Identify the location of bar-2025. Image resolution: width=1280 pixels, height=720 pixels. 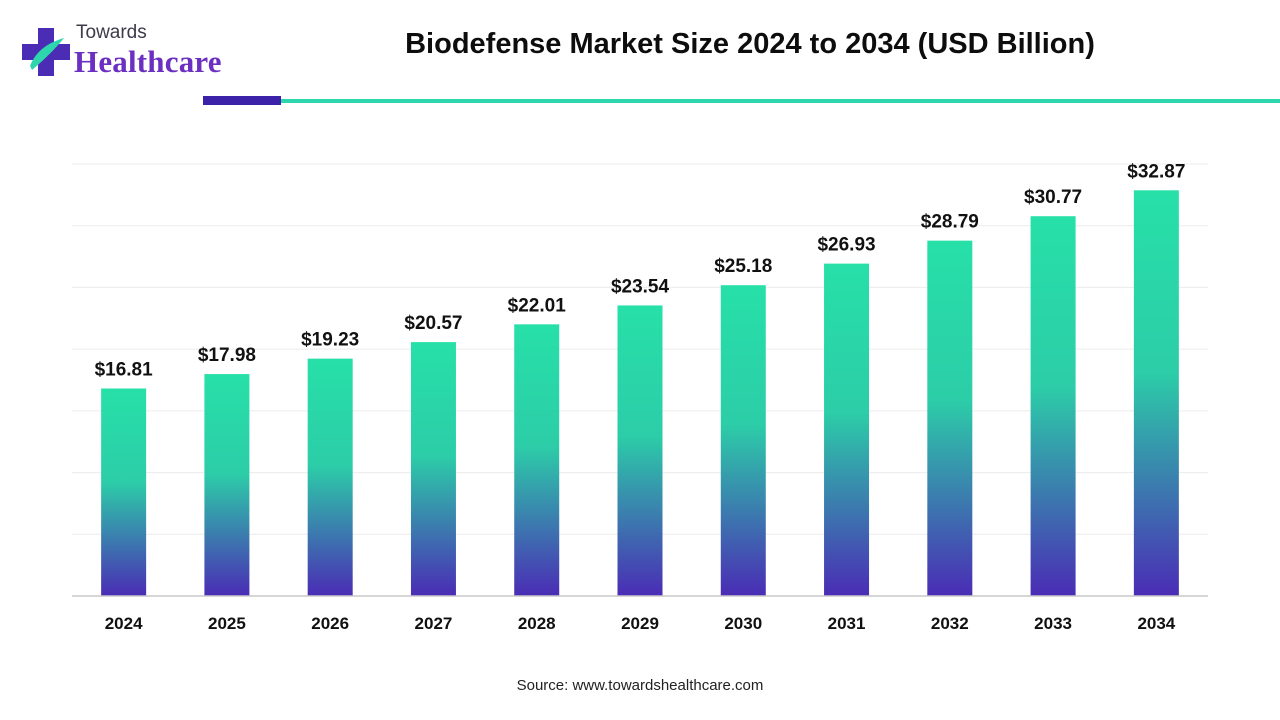
(227, 485).